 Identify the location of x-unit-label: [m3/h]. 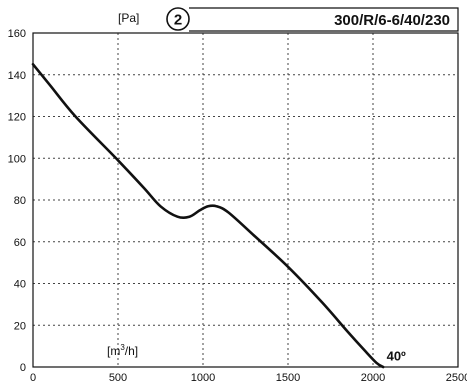
(122, 350).